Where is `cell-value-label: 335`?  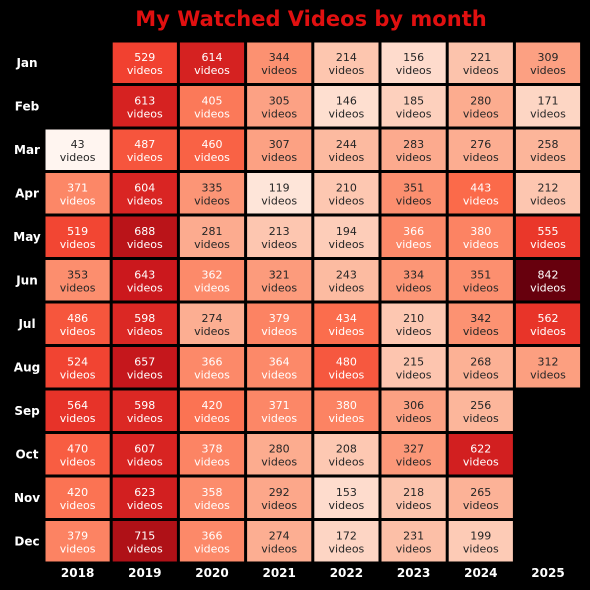
cell-value-label: 335 is located at coordinates (212, 187).